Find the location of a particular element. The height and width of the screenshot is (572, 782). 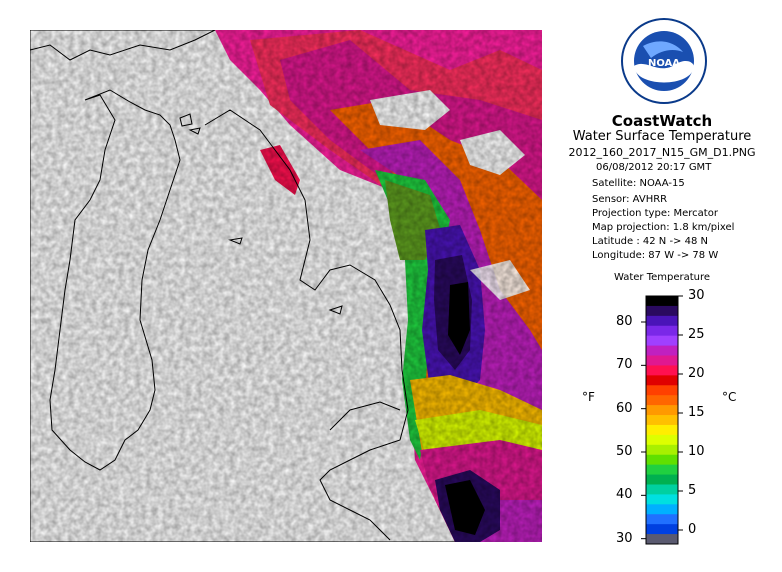

brand-title: CoastWatch is located at coordinates (662, 121).